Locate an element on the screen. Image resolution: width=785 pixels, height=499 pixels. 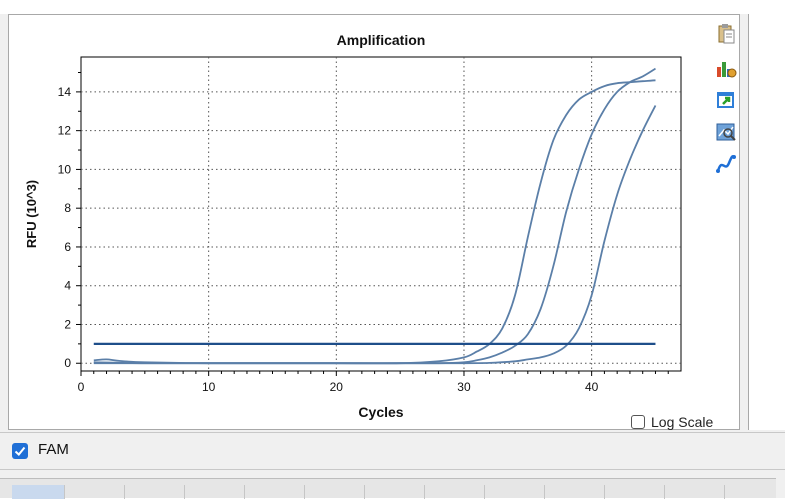
log-scale-box is located at coordinates (638, 422).